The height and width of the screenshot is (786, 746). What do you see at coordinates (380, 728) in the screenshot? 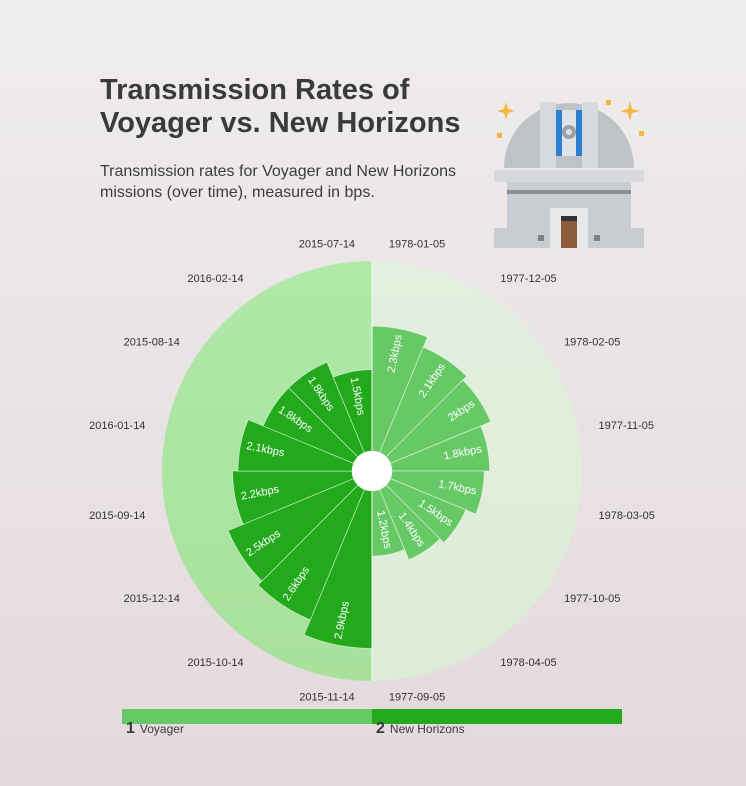
I see `legend-number: 2` at bounding box center [380, 728].